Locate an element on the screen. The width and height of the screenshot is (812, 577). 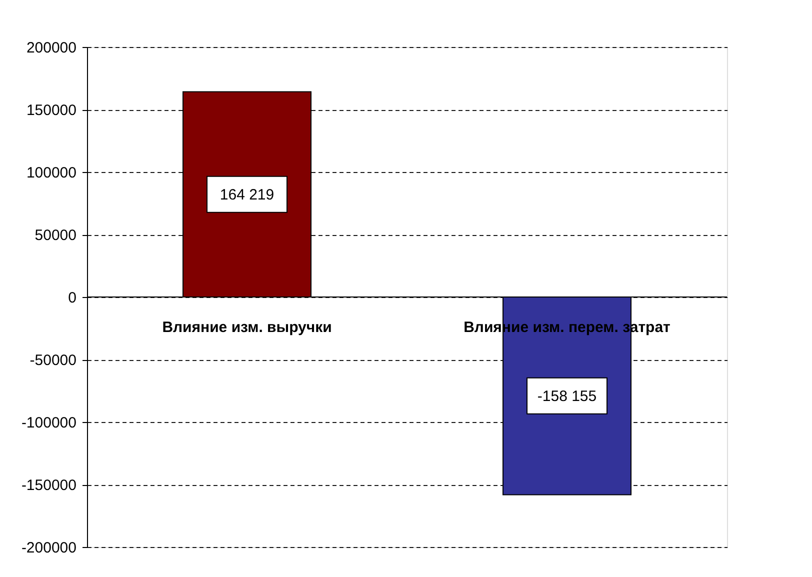
data-label: 164 219 is located at coordinates (247, 195).